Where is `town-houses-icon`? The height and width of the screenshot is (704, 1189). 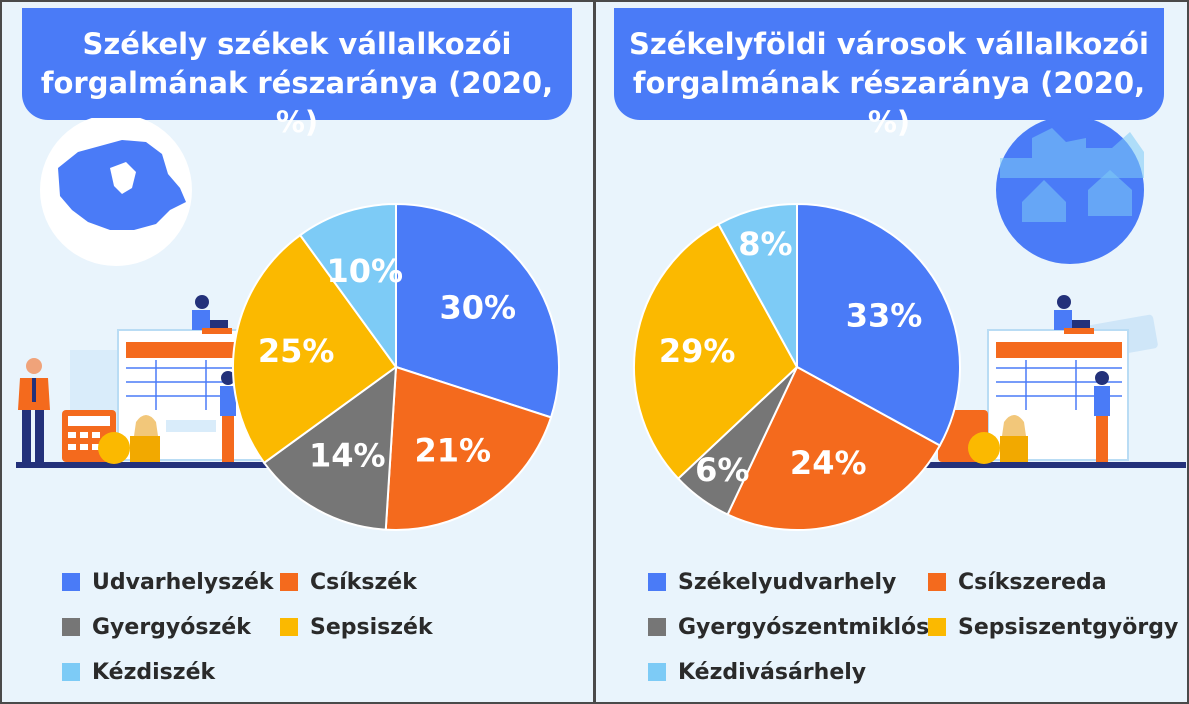
town-houses-icon is located at coordinates (1070, 191).